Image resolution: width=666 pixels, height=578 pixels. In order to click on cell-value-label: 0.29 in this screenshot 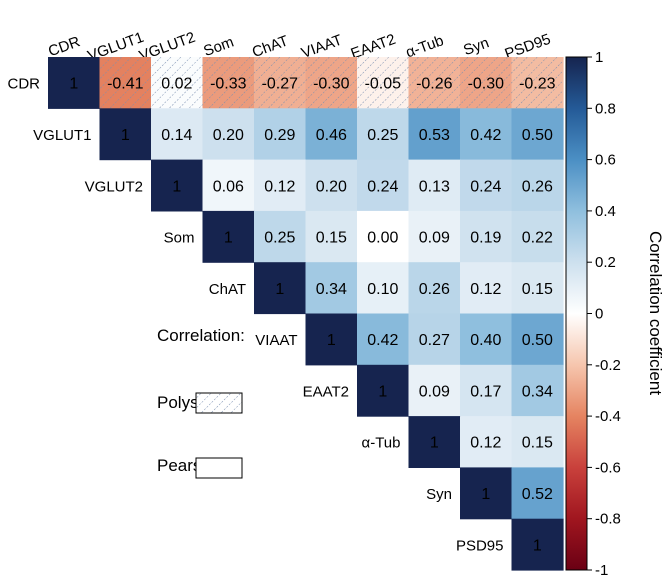, I will do `click(279, 135)`.